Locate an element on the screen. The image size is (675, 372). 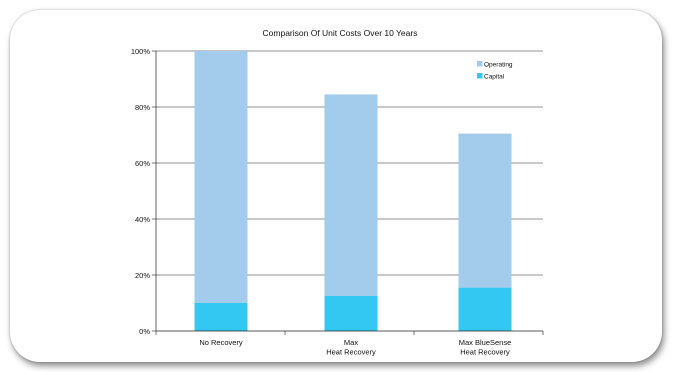
y-tick-label: 0% is located at coordinates (144, 331).